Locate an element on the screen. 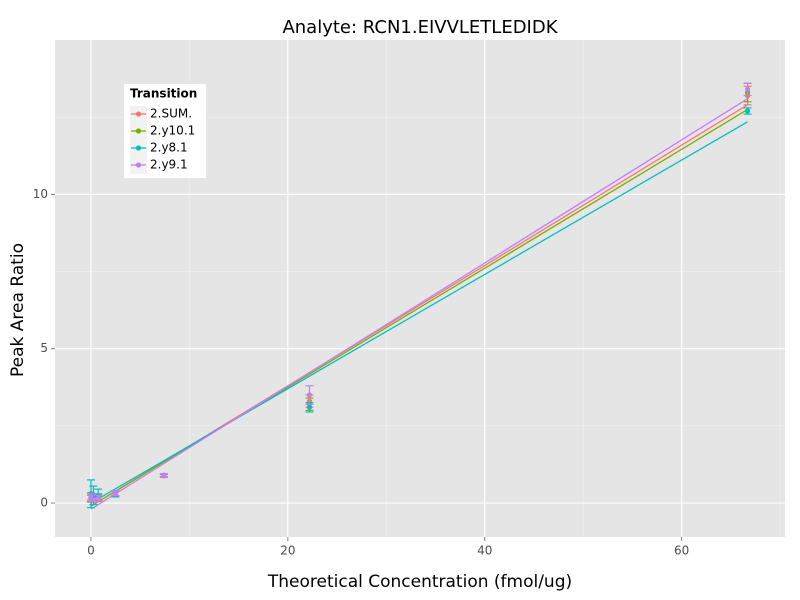 This screenshot has height=600, width=800. legend: Transition 2.SUM. 2.y10.1 2.y8.1 2.y9.1 is located at coordinates (165, 131).